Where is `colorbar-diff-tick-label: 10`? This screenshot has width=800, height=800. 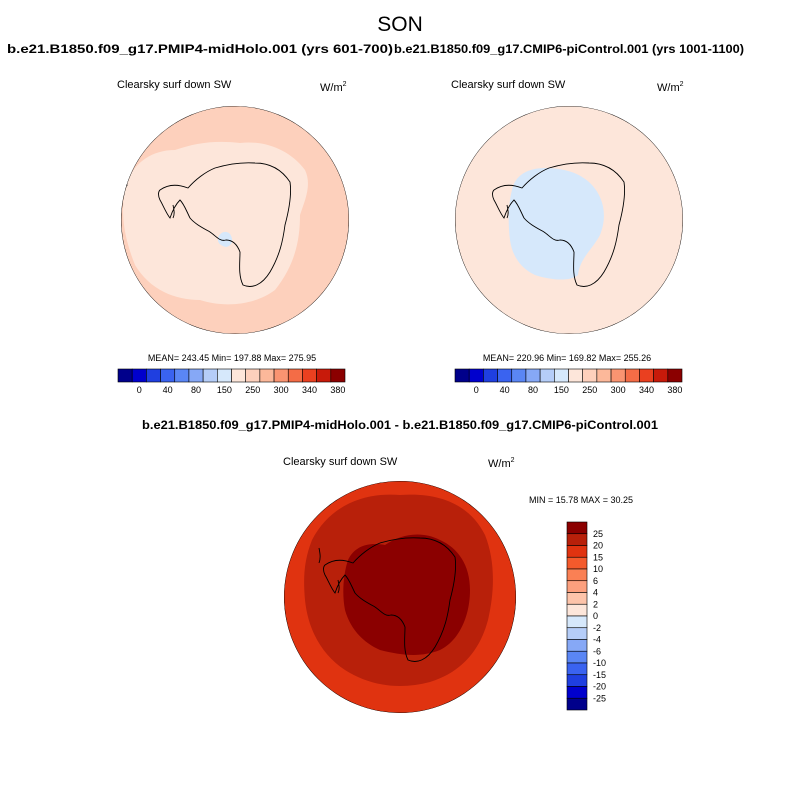
colorbar-diff-tick-label: 10 is located at coordinates (598, 569).